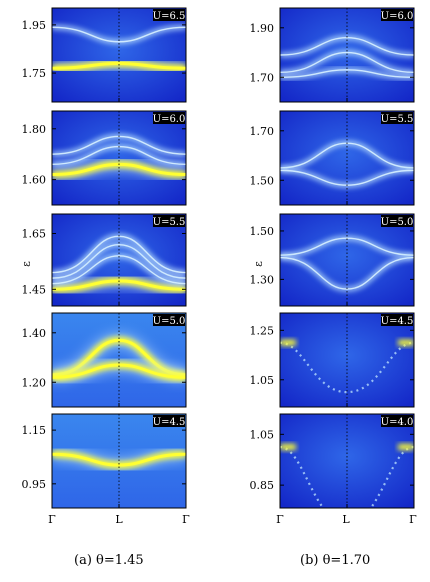  I want to click on x-tick-gamma-left: Γ, so click(52, 519).